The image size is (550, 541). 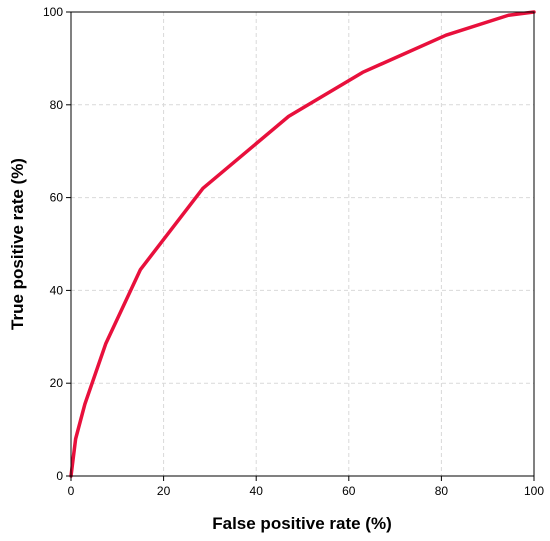 What do you see at coordinates (164, 491) in the screenshot?
I see `x-tick-label: 20` at bounding box center [164, 491].